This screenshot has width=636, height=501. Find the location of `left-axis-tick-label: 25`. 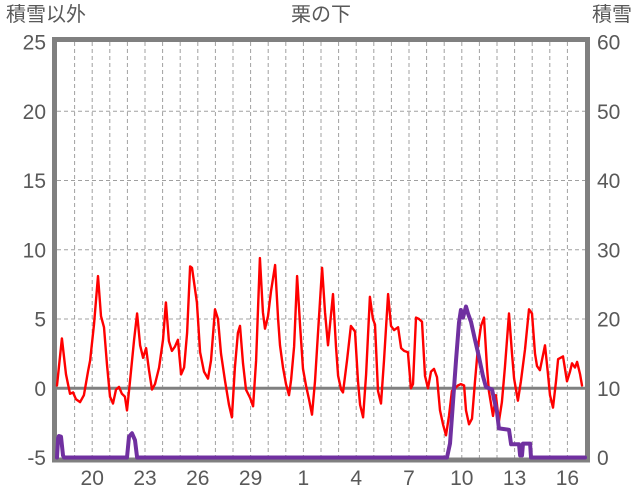

left-axis-tick-label: 25 is located at coordinates (34, 43).